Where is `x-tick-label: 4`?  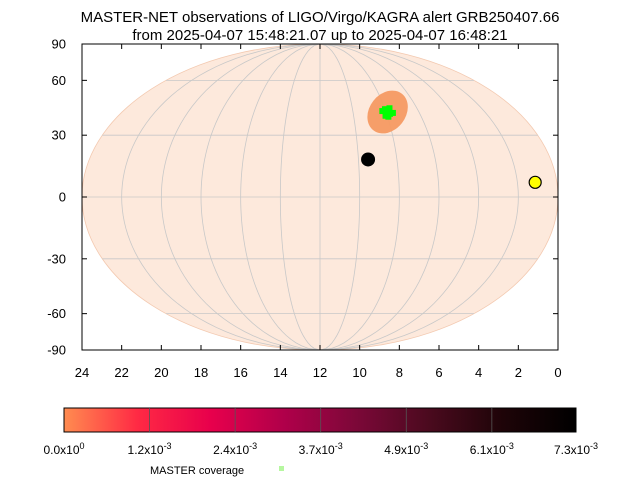
x-tick-label: 4 is located at coordinates (478, 372).